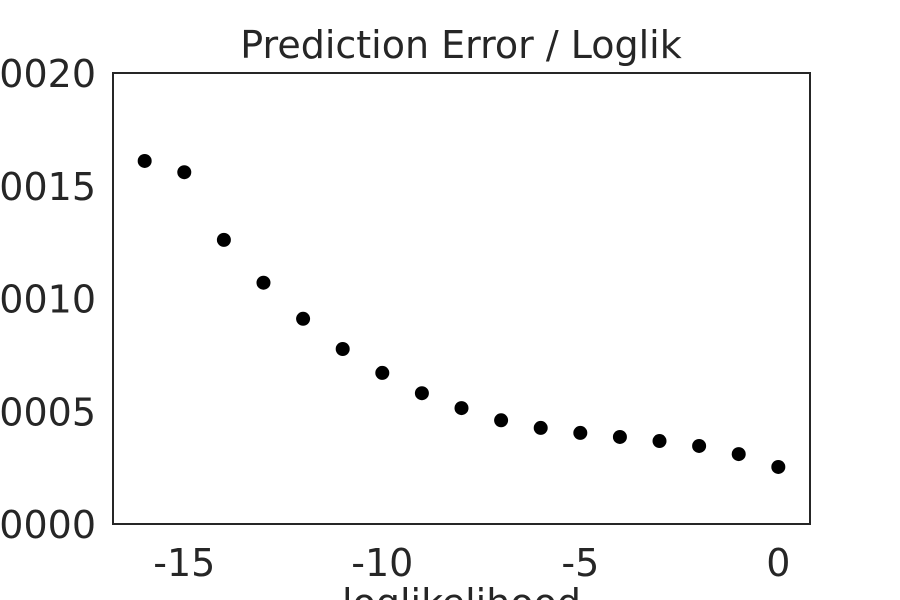 The height and width of the screenshot is (600, 900). What do you see at coordinates (48, 525) in the screenshot?
I see `y-tick-label: 0.0000` at bounding box center [48, 525].